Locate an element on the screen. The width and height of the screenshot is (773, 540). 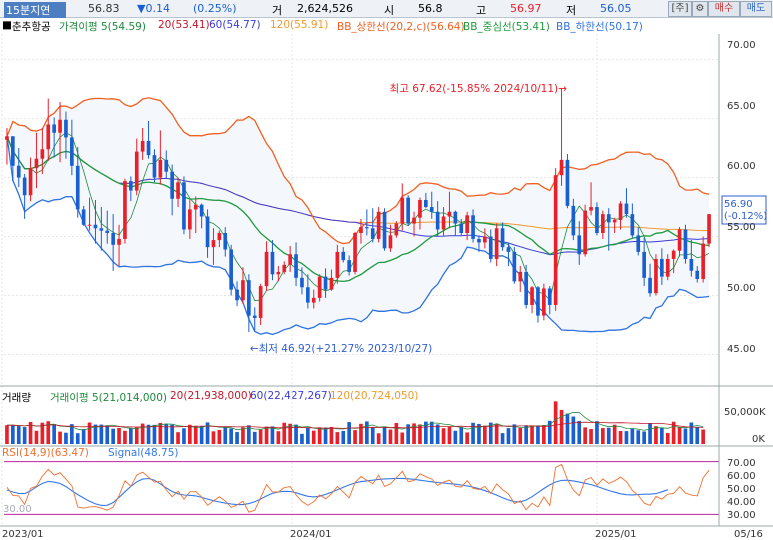
price-tick-65: 65.00 is located at coordinates (741, 106).